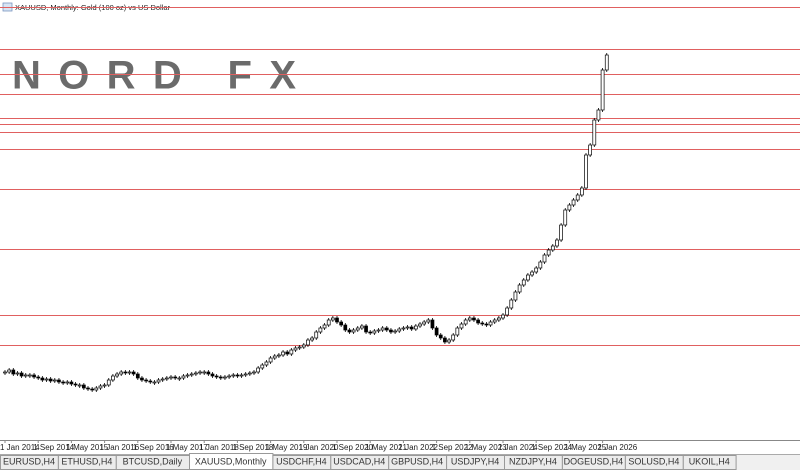  What do you see at coordinates (475, 461) in the screenshot?
I see `tab-label: USDJPY,H4` at bounding box center [475, 461].